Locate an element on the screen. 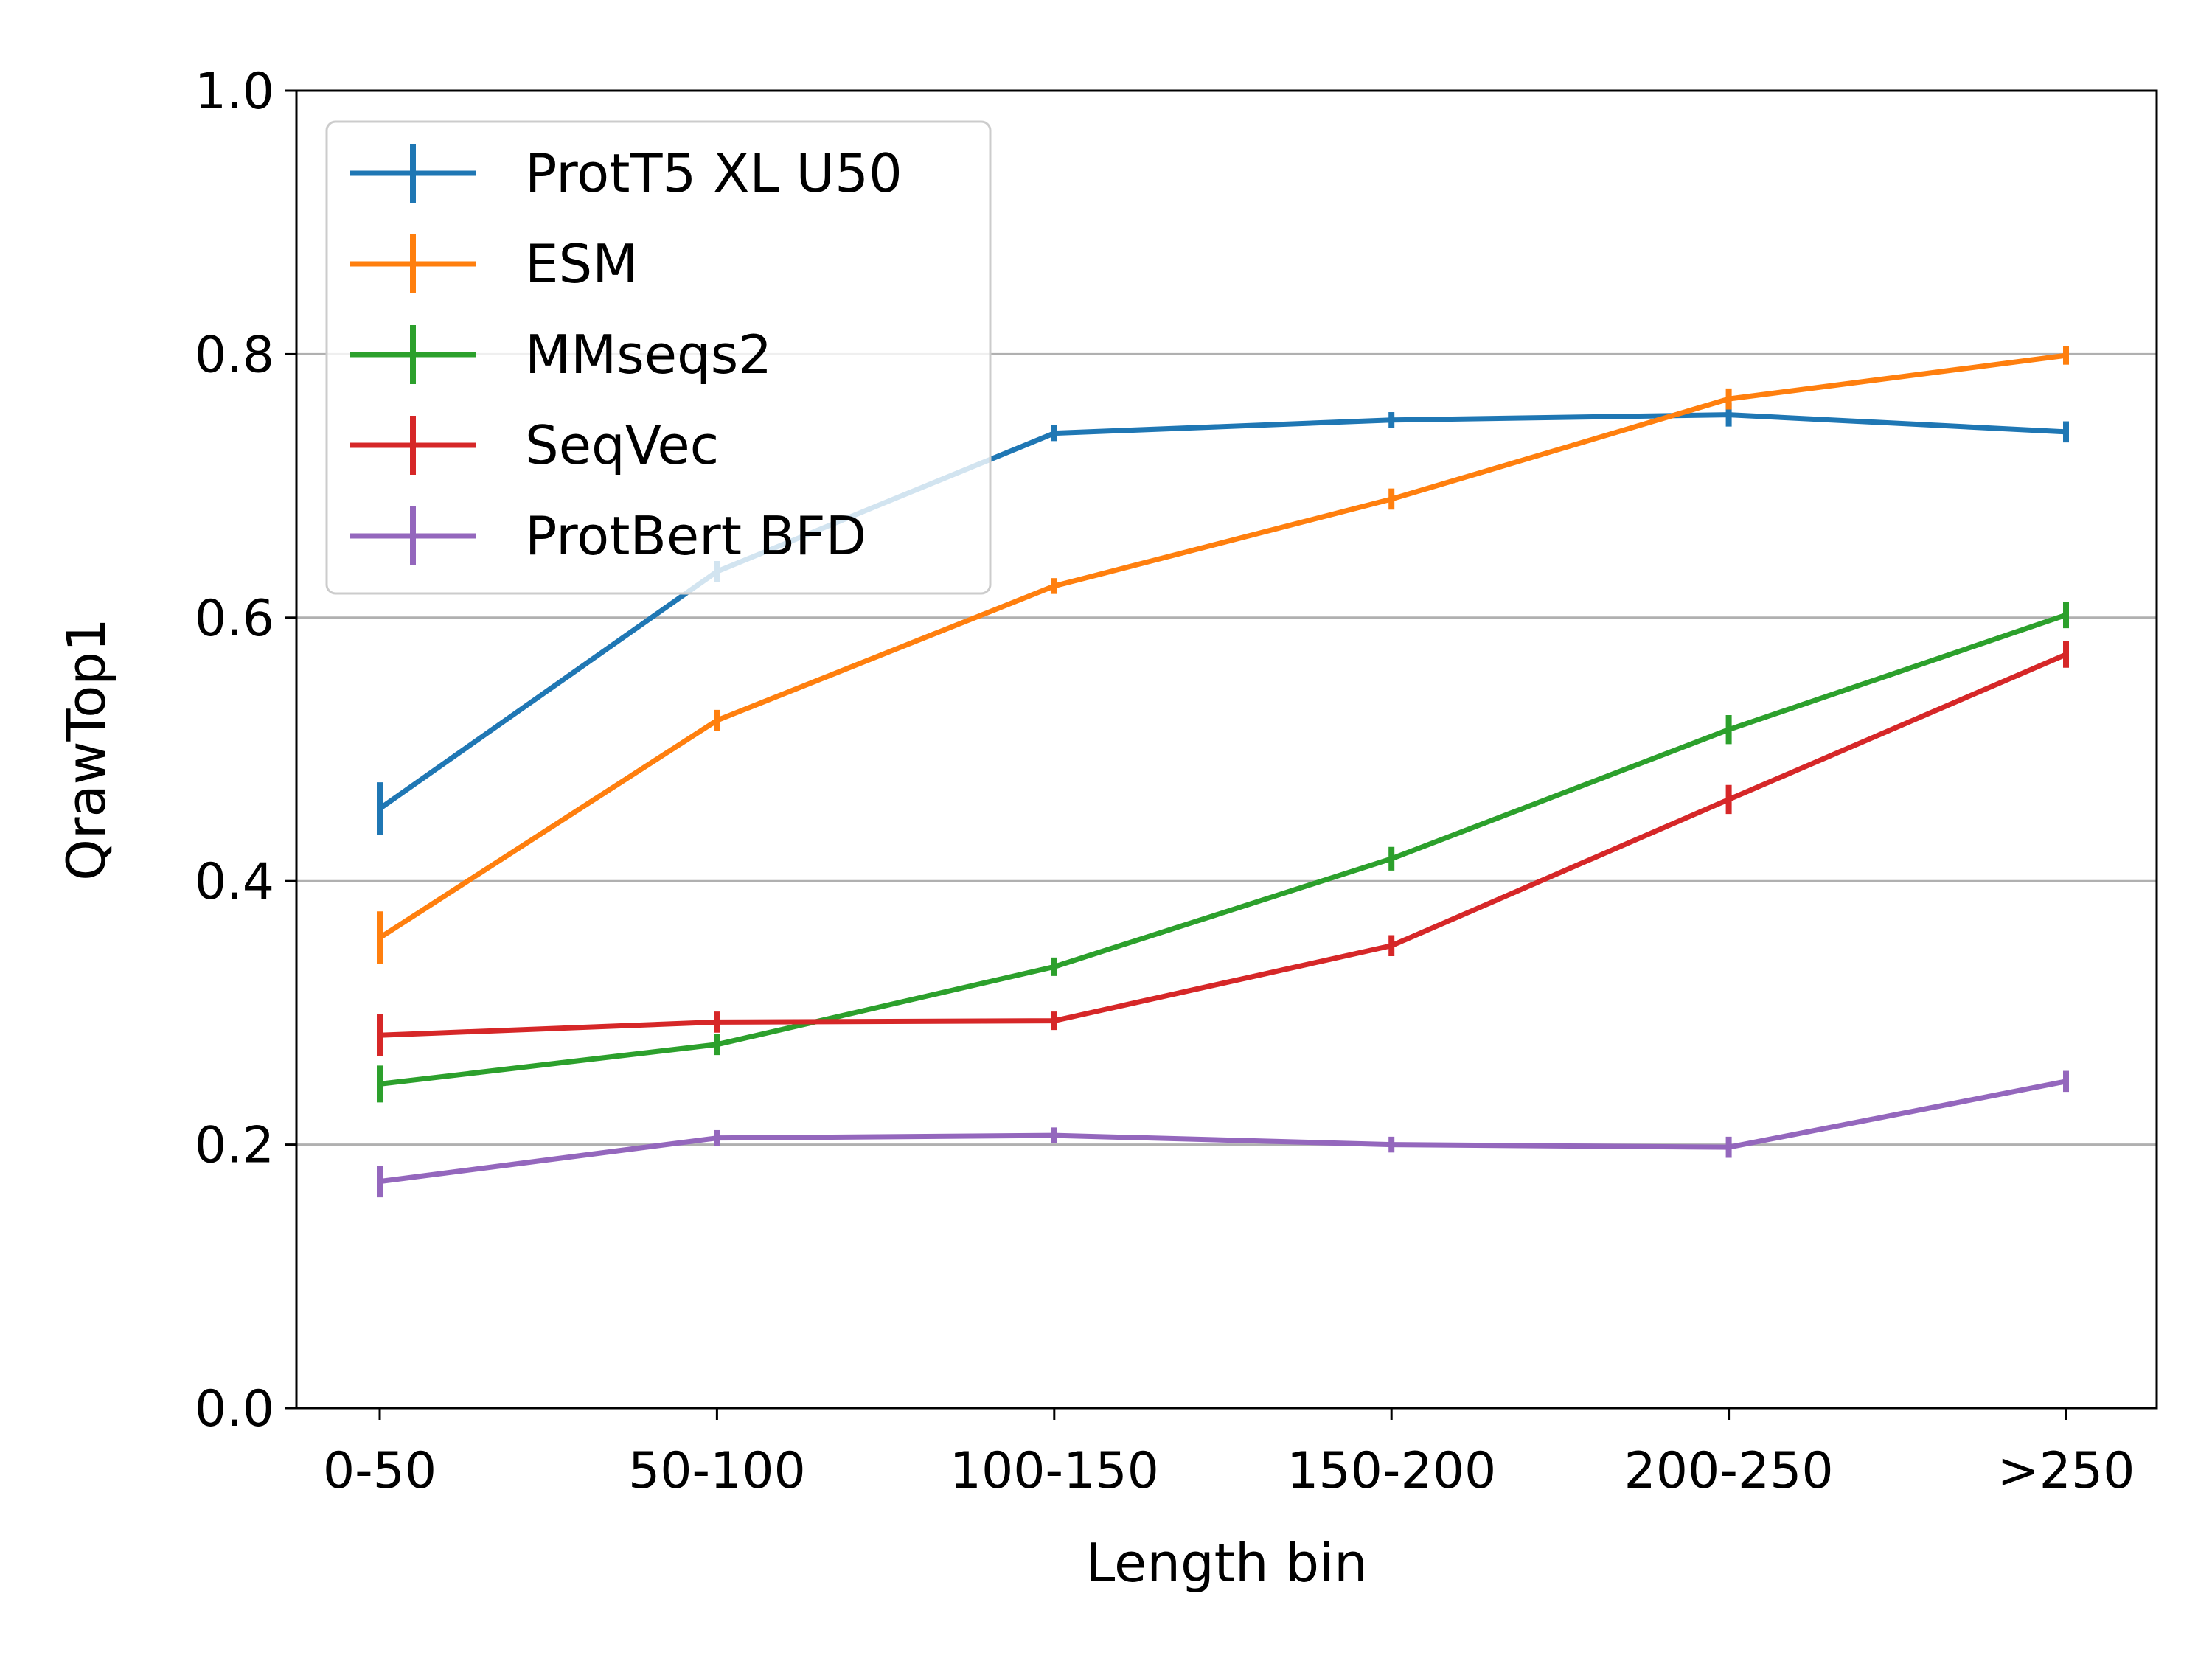 The image size is (2212, 1658). y-tick-label: 0.0 is located at coordinates (234, 1409).